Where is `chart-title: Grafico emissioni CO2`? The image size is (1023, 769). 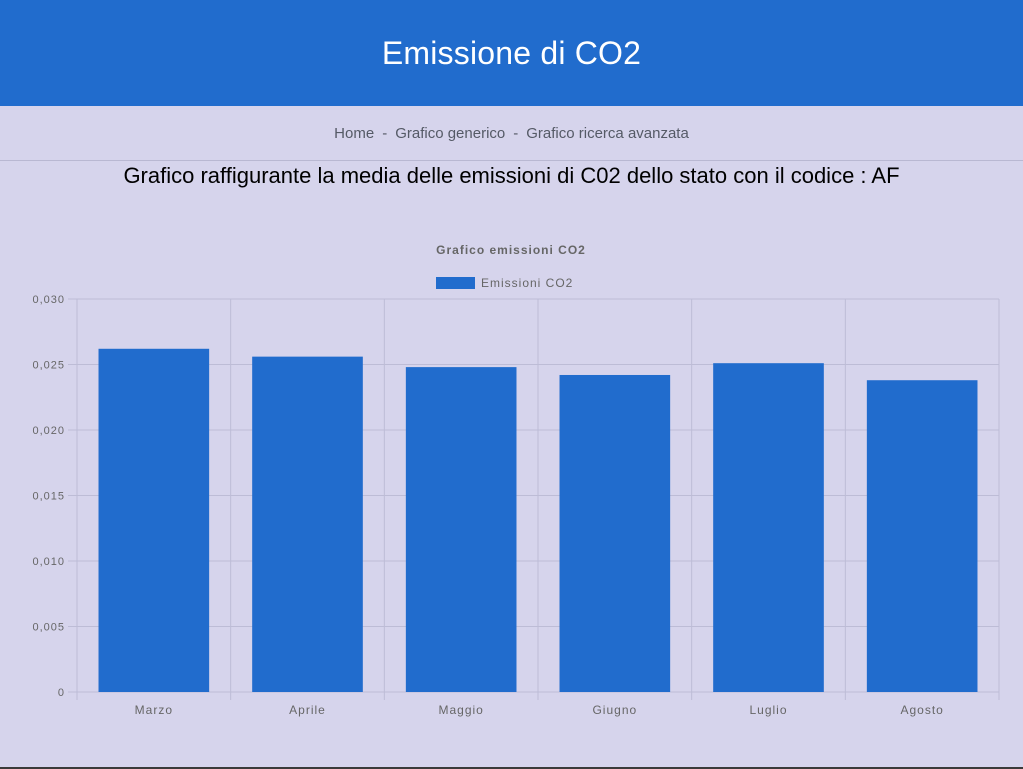
chart-title: Grafico emissioni CO2 is located at coordinates (511, 250).